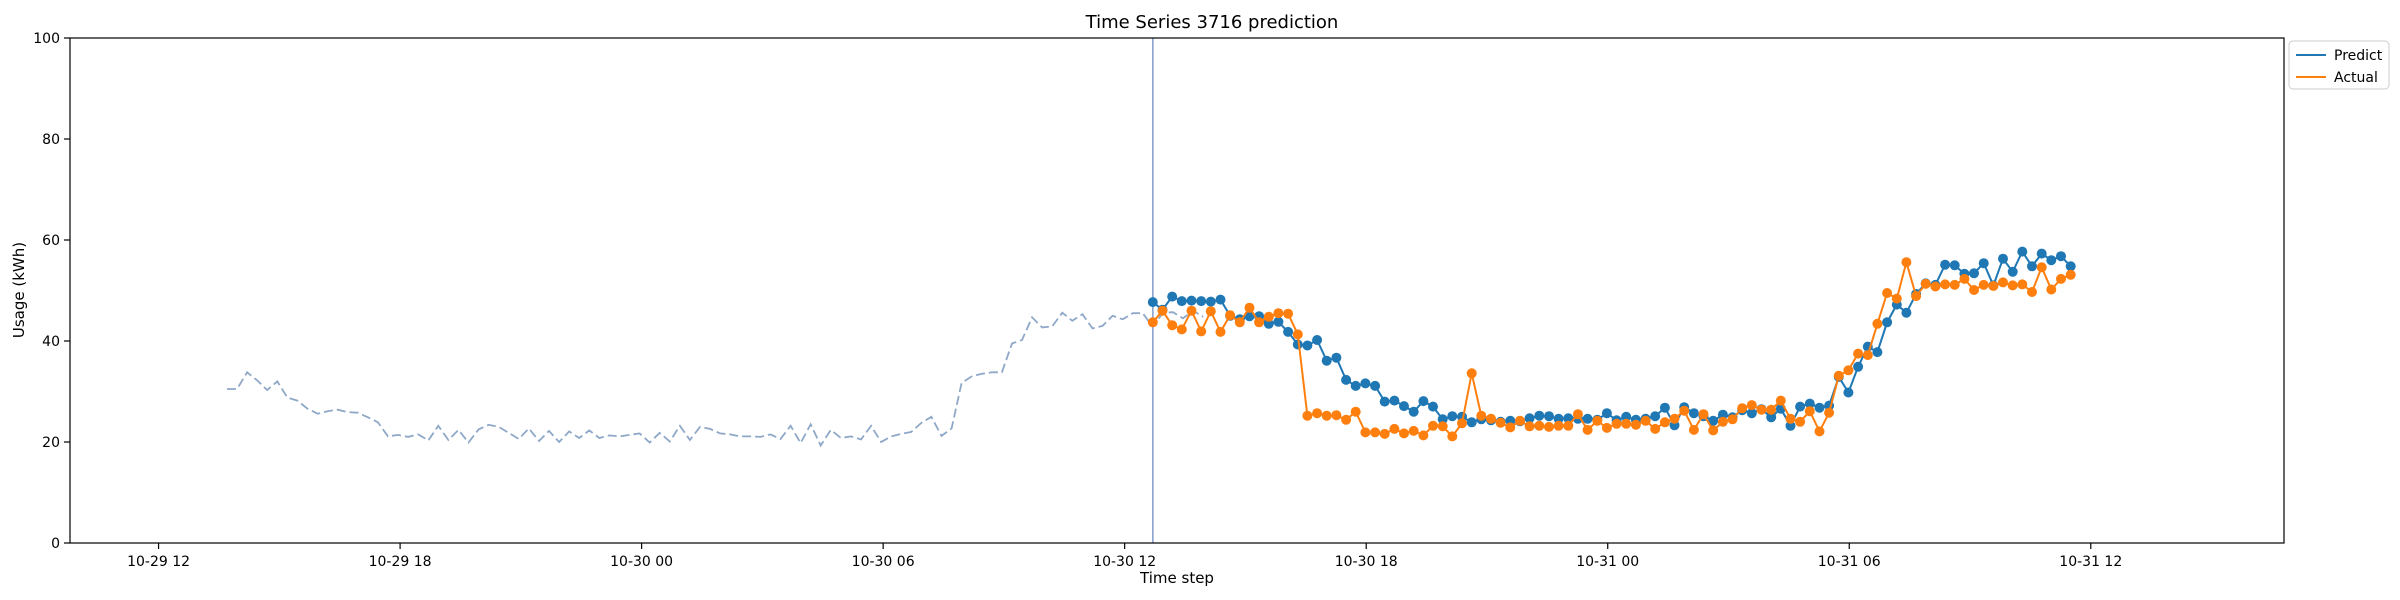  Describe the element at coordinates (51, 443) in the screenshot. I see `y-tick-label: 20` at that location.